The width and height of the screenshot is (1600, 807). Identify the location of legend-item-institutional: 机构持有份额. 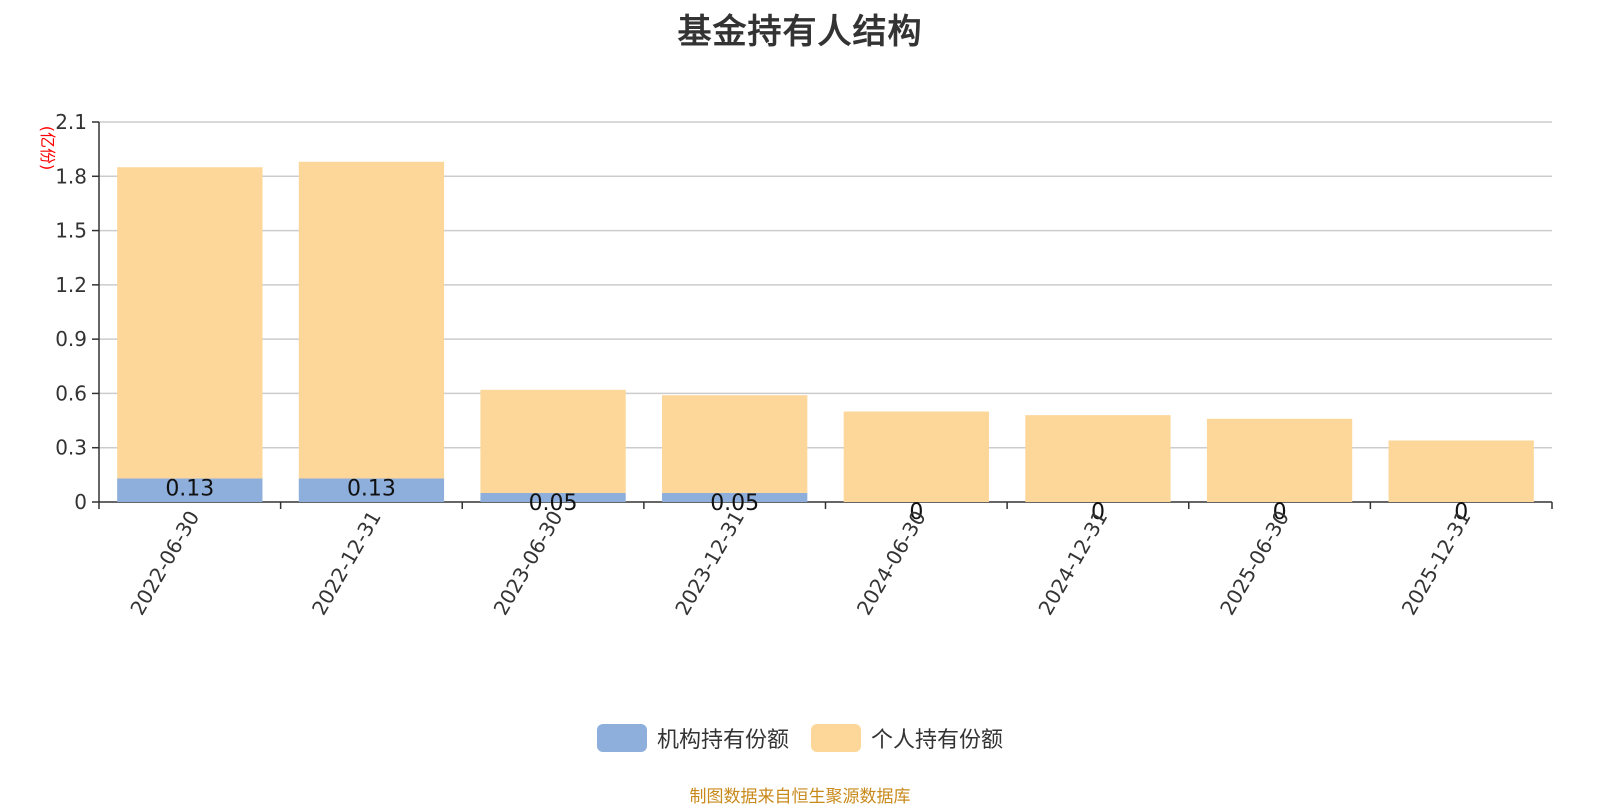
(692, 738).